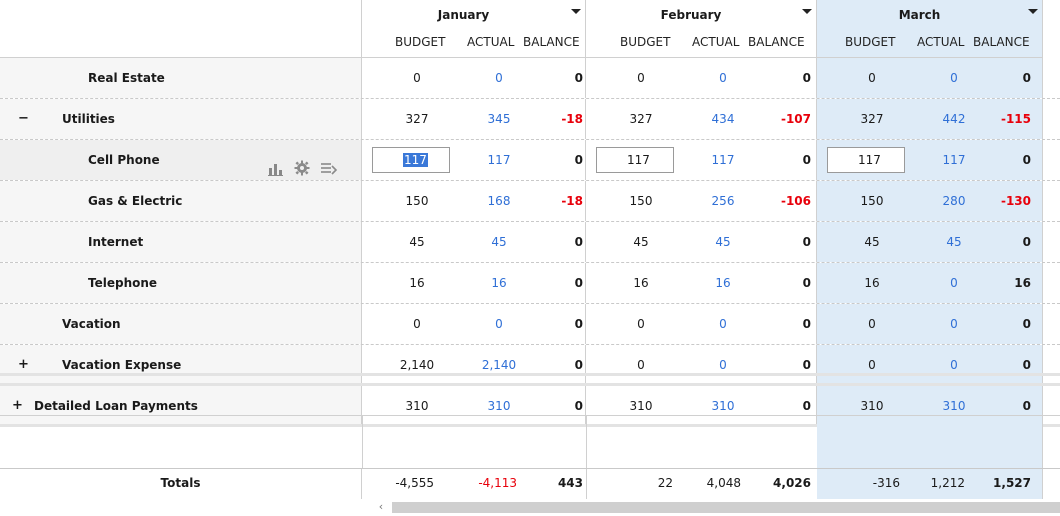 This screenshot has width=1060, height=516. What do you see at coordinates (126, 78) in the screenshot?
I see `row-label: Real Estate` at bounding box center [126, 78].